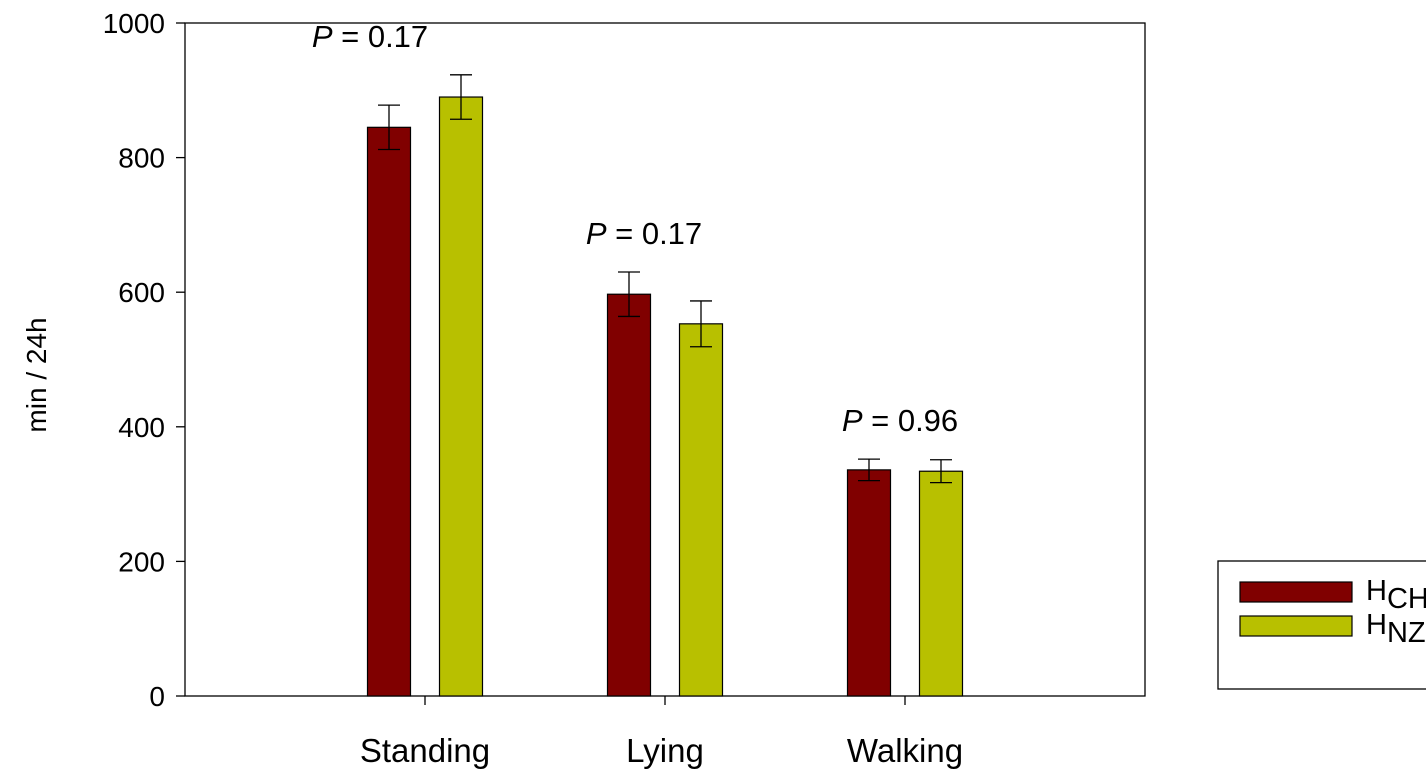  Describe the element at coordinates (134, 23) in the screenshot. I see `y-tick-label: 1000` at that location.